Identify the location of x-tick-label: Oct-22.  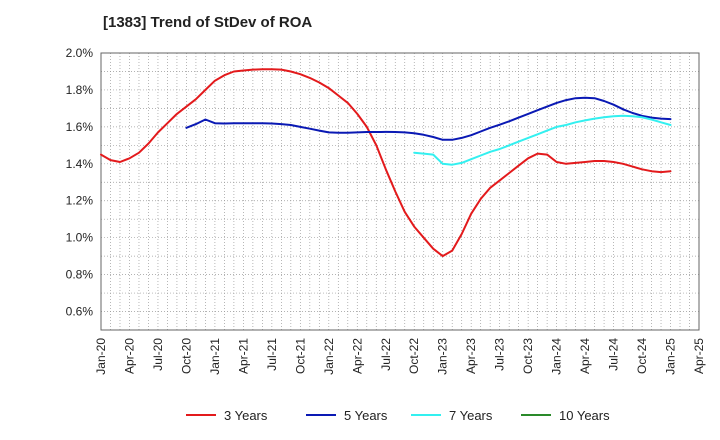
(414, 356).